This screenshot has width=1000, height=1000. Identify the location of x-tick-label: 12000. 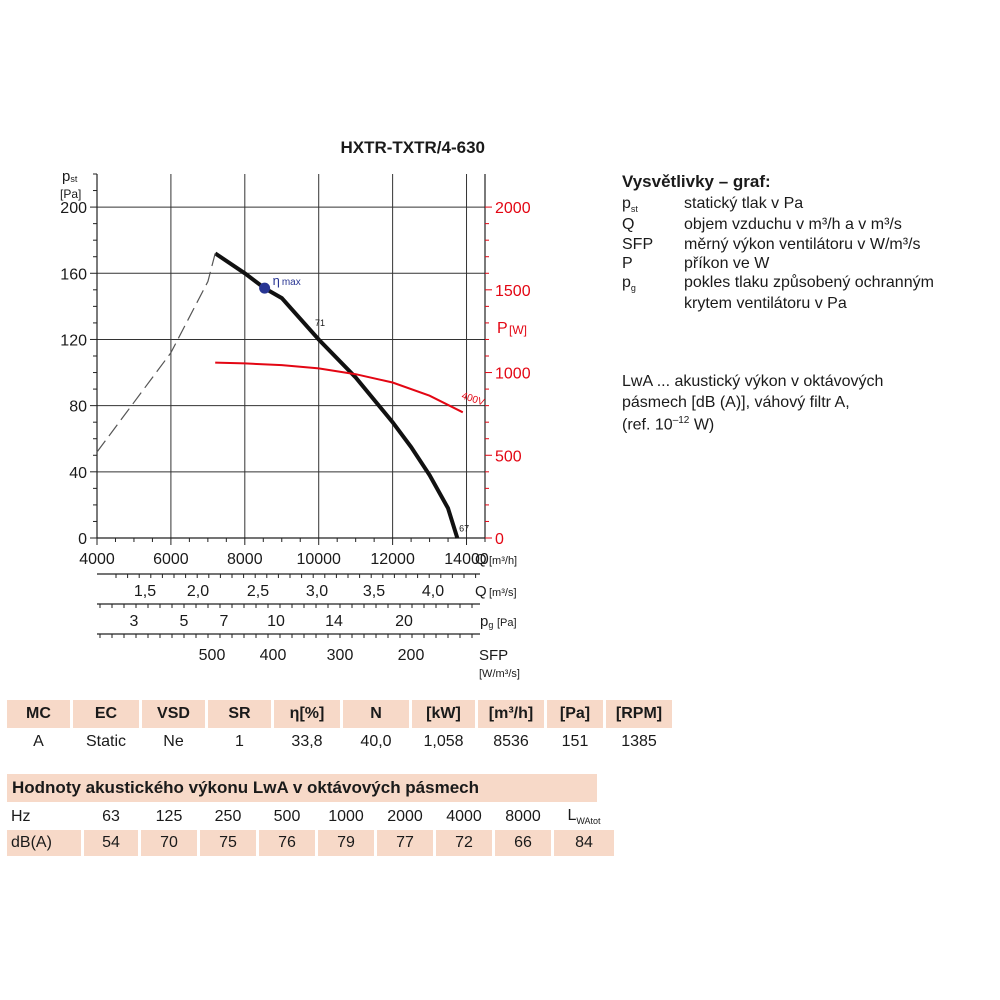
(392, 559).